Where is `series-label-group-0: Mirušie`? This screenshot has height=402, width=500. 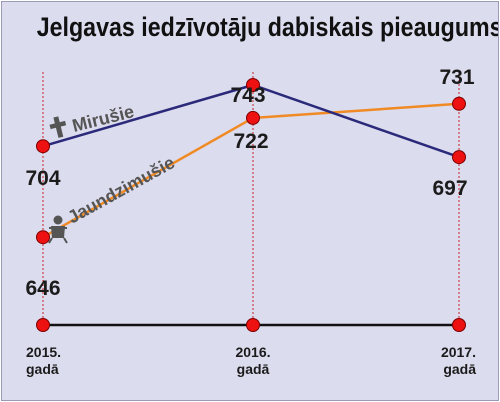
series-label-group-0: Mirušie is located at coordinates (92, 119).